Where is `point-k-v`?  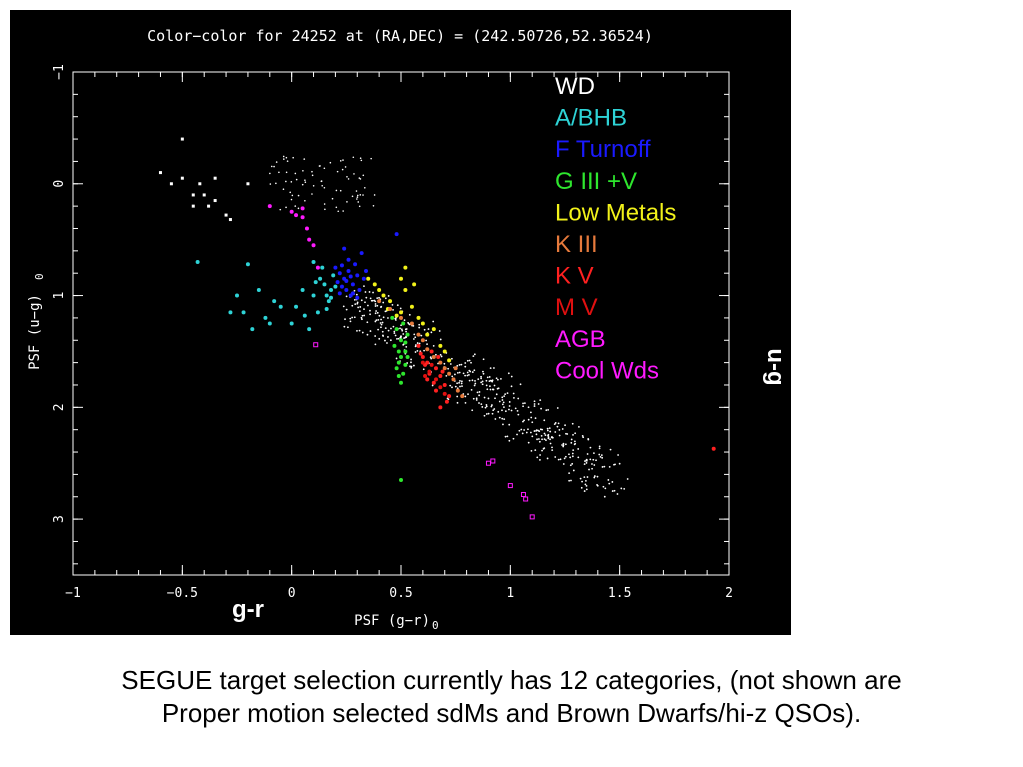 point-k-v is located at coordinates (446, 401).